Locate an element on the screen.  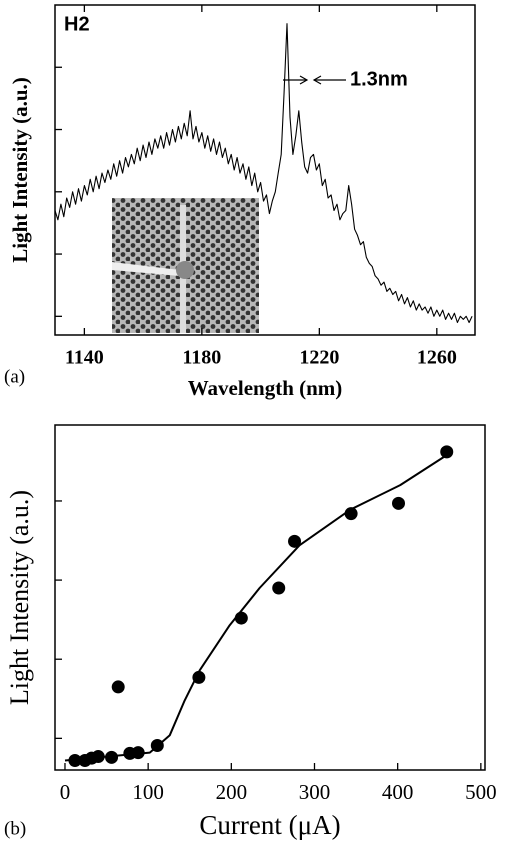
panel-label: (a) is located at coordinates (14, 376).